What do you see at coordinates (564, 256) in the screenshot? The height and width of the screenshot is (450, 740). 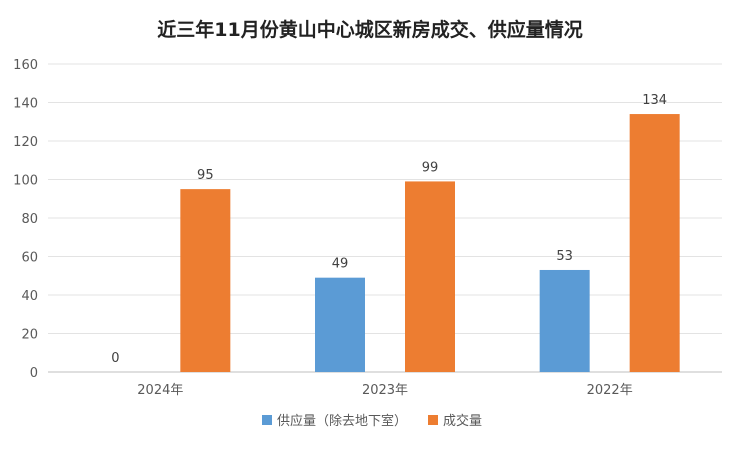 I see `data-label: 53` at bounding box center [564, 256].